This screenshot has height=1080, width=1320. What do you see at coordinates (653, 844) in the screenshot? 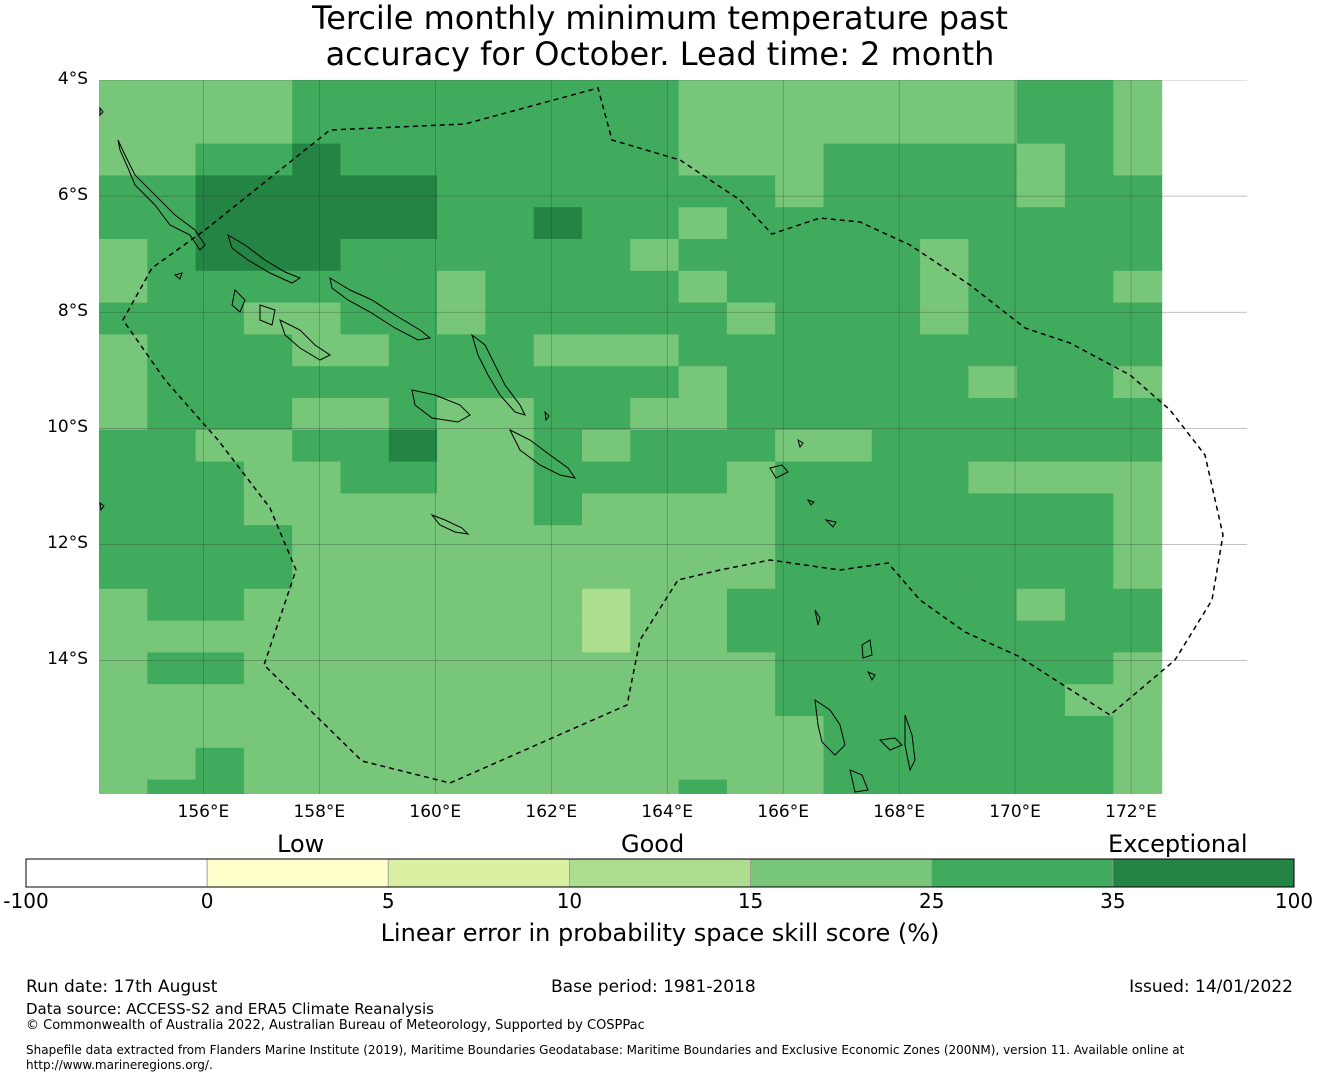
I see `colorbar-word-good: Good` at bounding box center [653, 844].